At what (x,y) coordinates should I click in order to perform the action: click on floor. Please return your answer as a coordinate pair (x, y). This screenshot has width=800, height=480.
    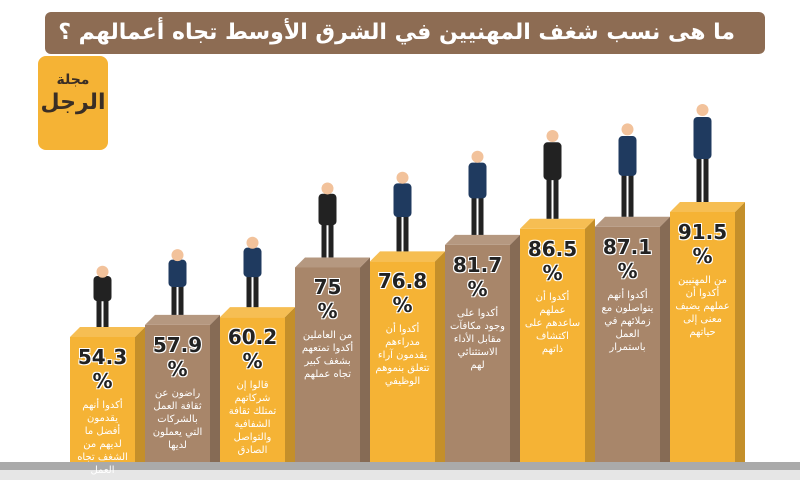
    Looking at the image, I should click on (400, 466).